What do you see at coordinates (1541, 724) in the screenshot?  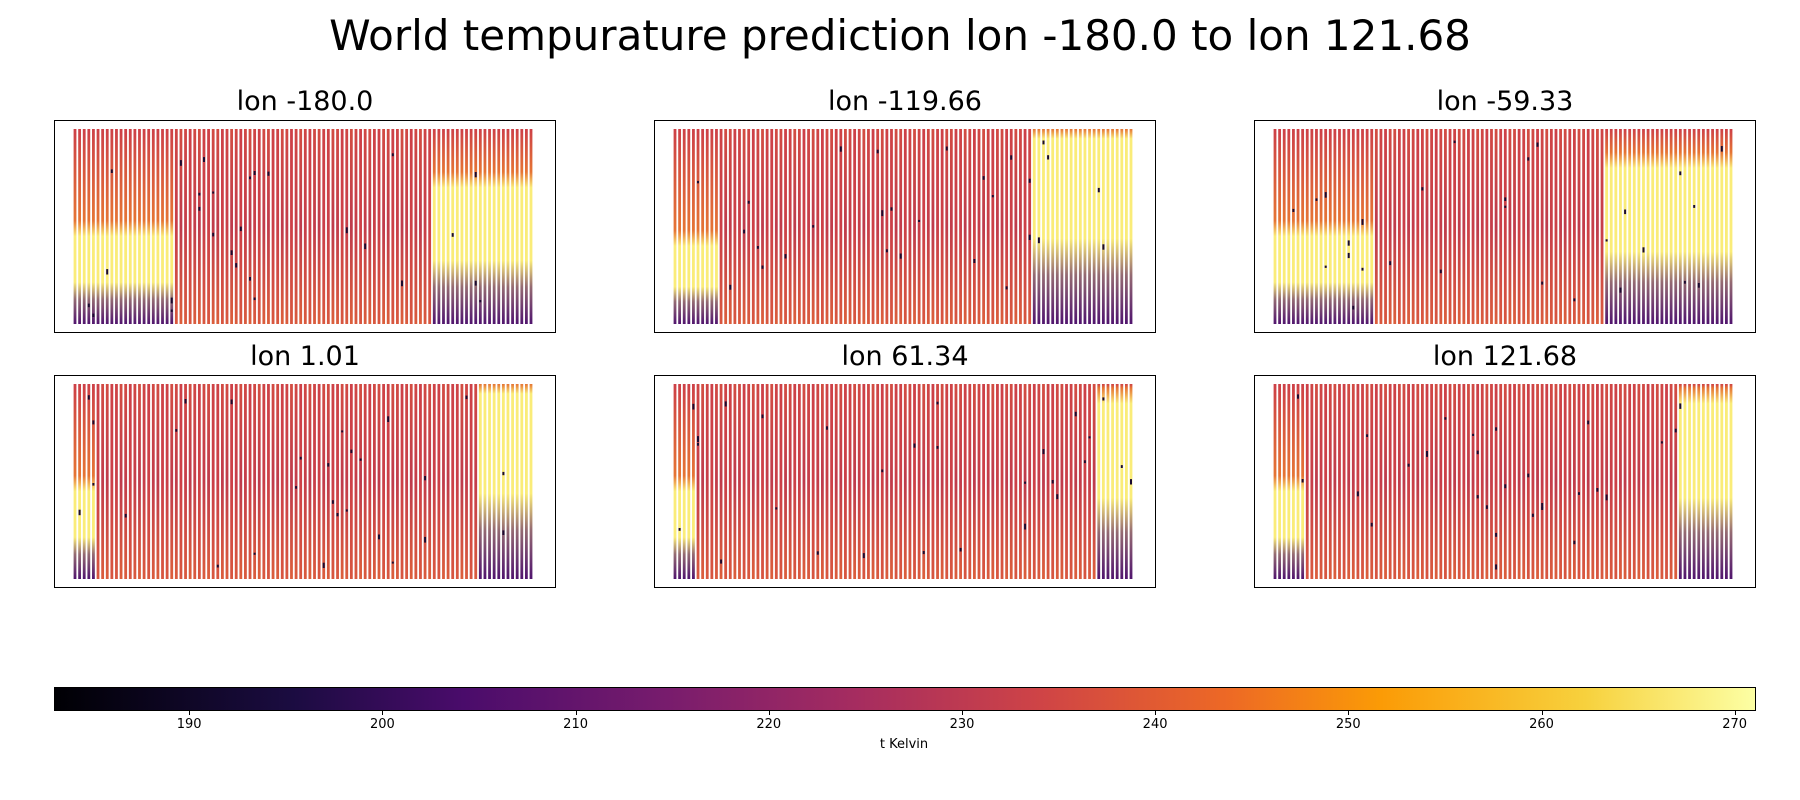 I see `colorbar-tick-label: 260` at bounding box center [1541, 724].